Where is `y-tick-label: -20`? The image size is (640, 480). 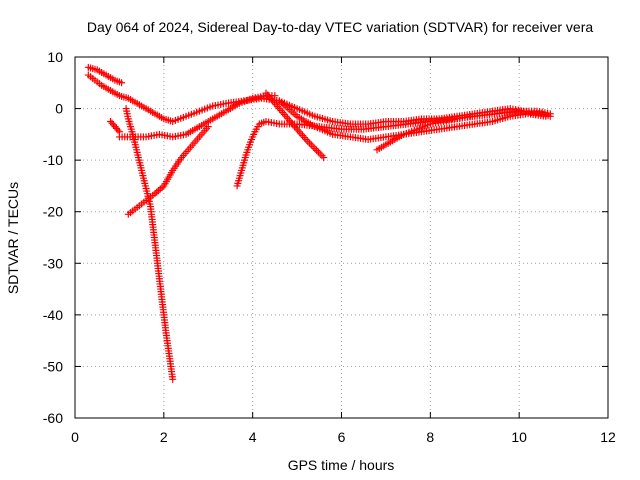
y-tick-label: -20 is located at coordinates (53, 212).